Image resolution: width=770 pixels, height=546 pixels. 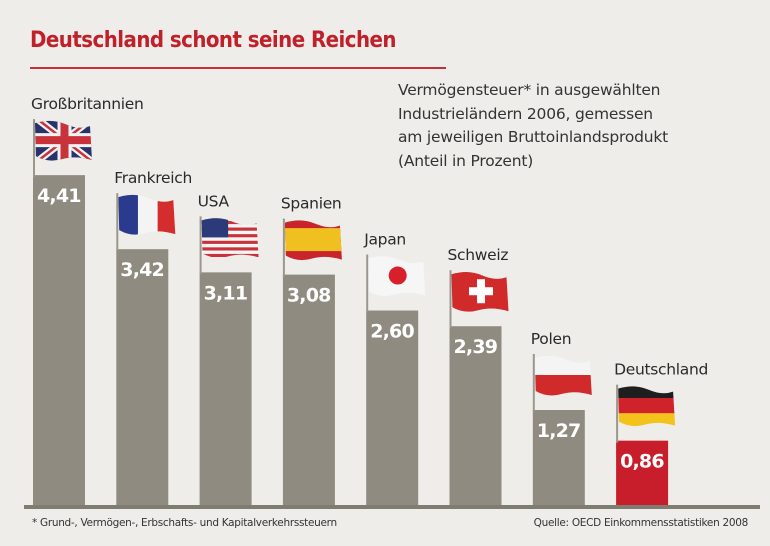 I want to click on chart-title: Deutschland schont seine Reichen, so click(x=213, y=40).